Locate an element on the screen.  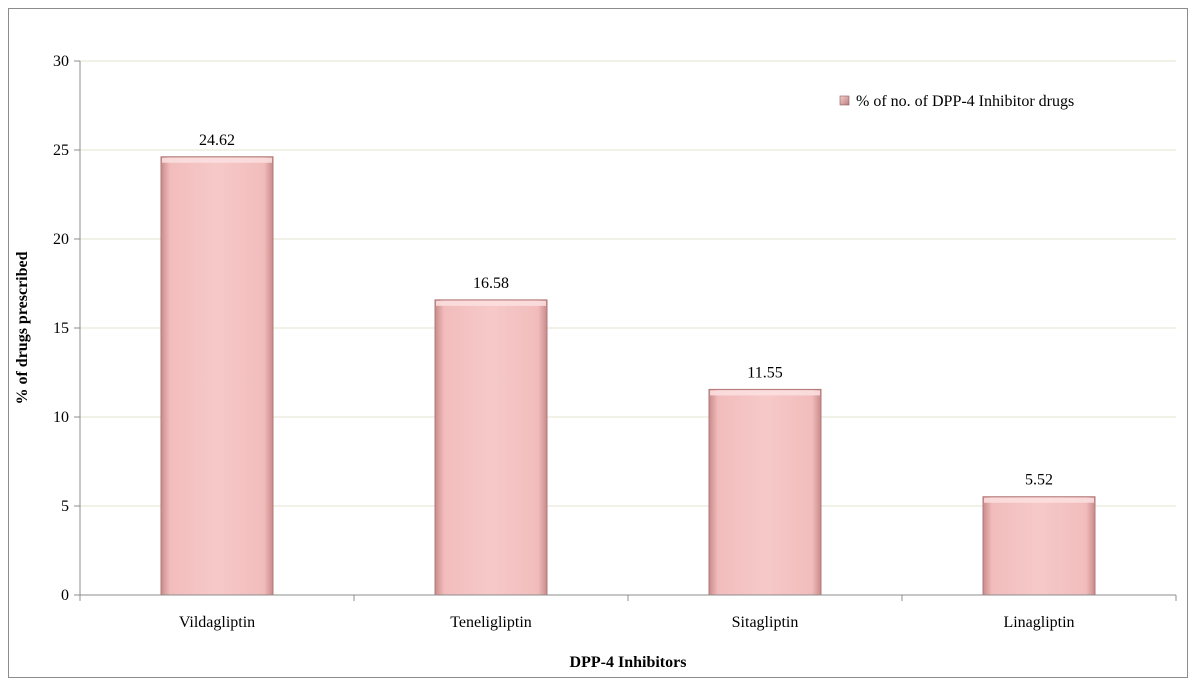
y-tick-label: 15 is located at coordinates (61, 328).